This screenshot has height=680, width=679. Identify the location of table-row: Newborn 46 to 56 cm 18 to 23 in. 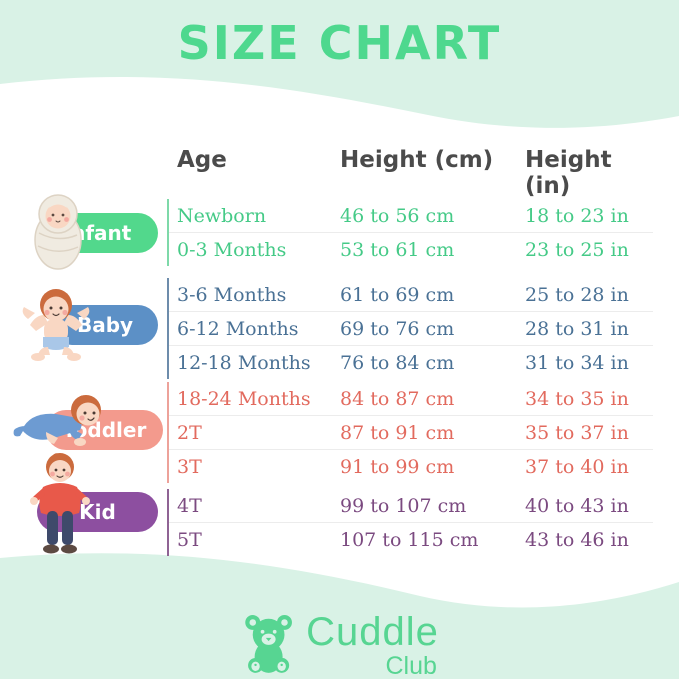
(411, 215).